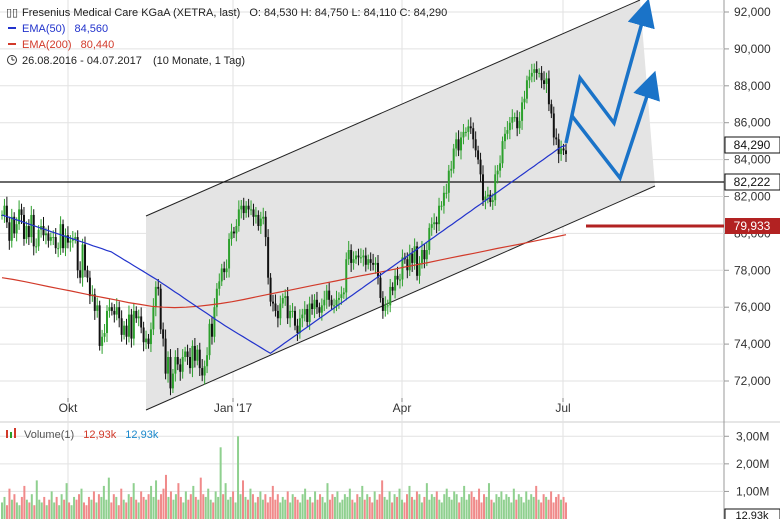  I want to click on volume-legend: Volume(1) 12,93k 12,93k, so click(82, 434).